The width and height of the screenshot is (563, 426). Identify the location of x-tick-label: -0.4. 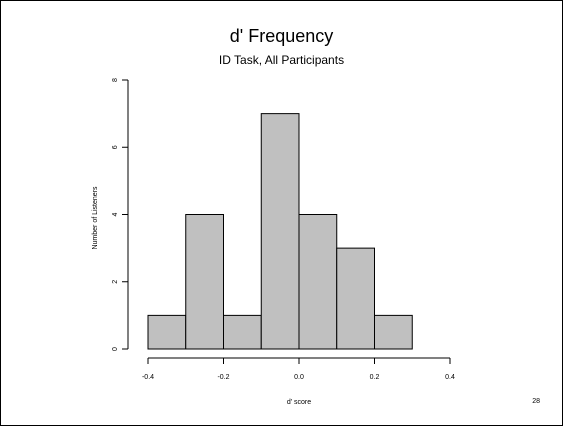
(148, 377).